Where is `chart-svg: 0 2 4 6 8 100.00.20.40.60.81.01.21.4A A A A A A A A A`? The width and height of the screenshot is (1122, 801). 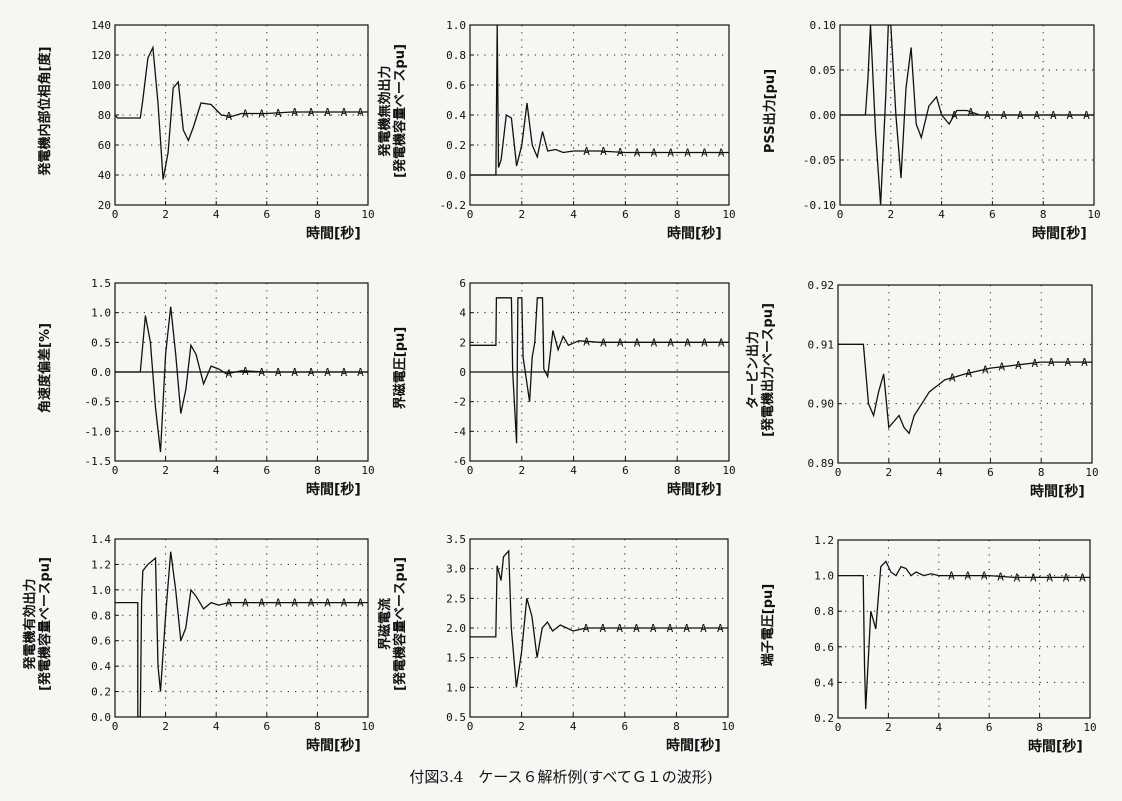
chart-svg: 0 2 4 6 8 100.00.20.40.60.81.01.21.4A A A A A A A A A is located at coordinates (233, 633).